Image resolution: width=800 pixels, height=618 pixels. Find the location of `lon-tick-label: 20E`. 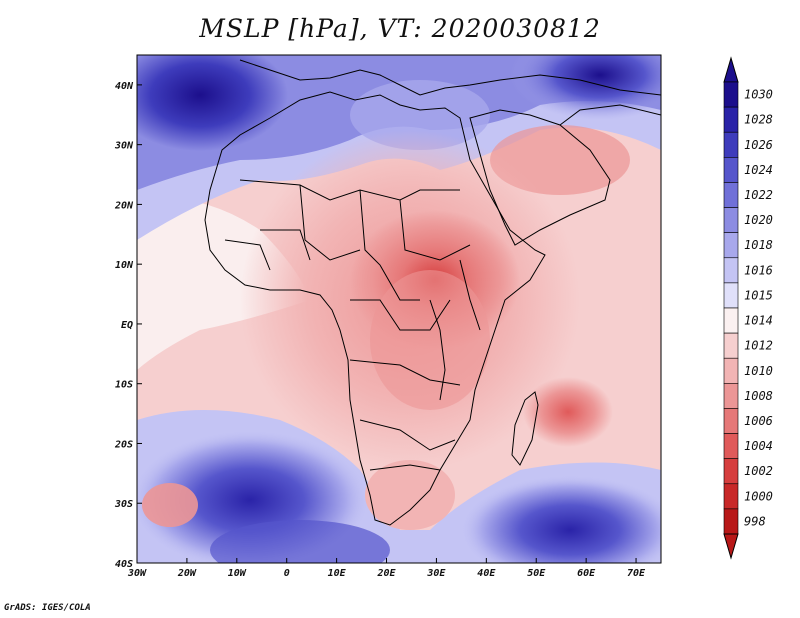

lon-tick-label: 20E is located at coordinates (386, 573).